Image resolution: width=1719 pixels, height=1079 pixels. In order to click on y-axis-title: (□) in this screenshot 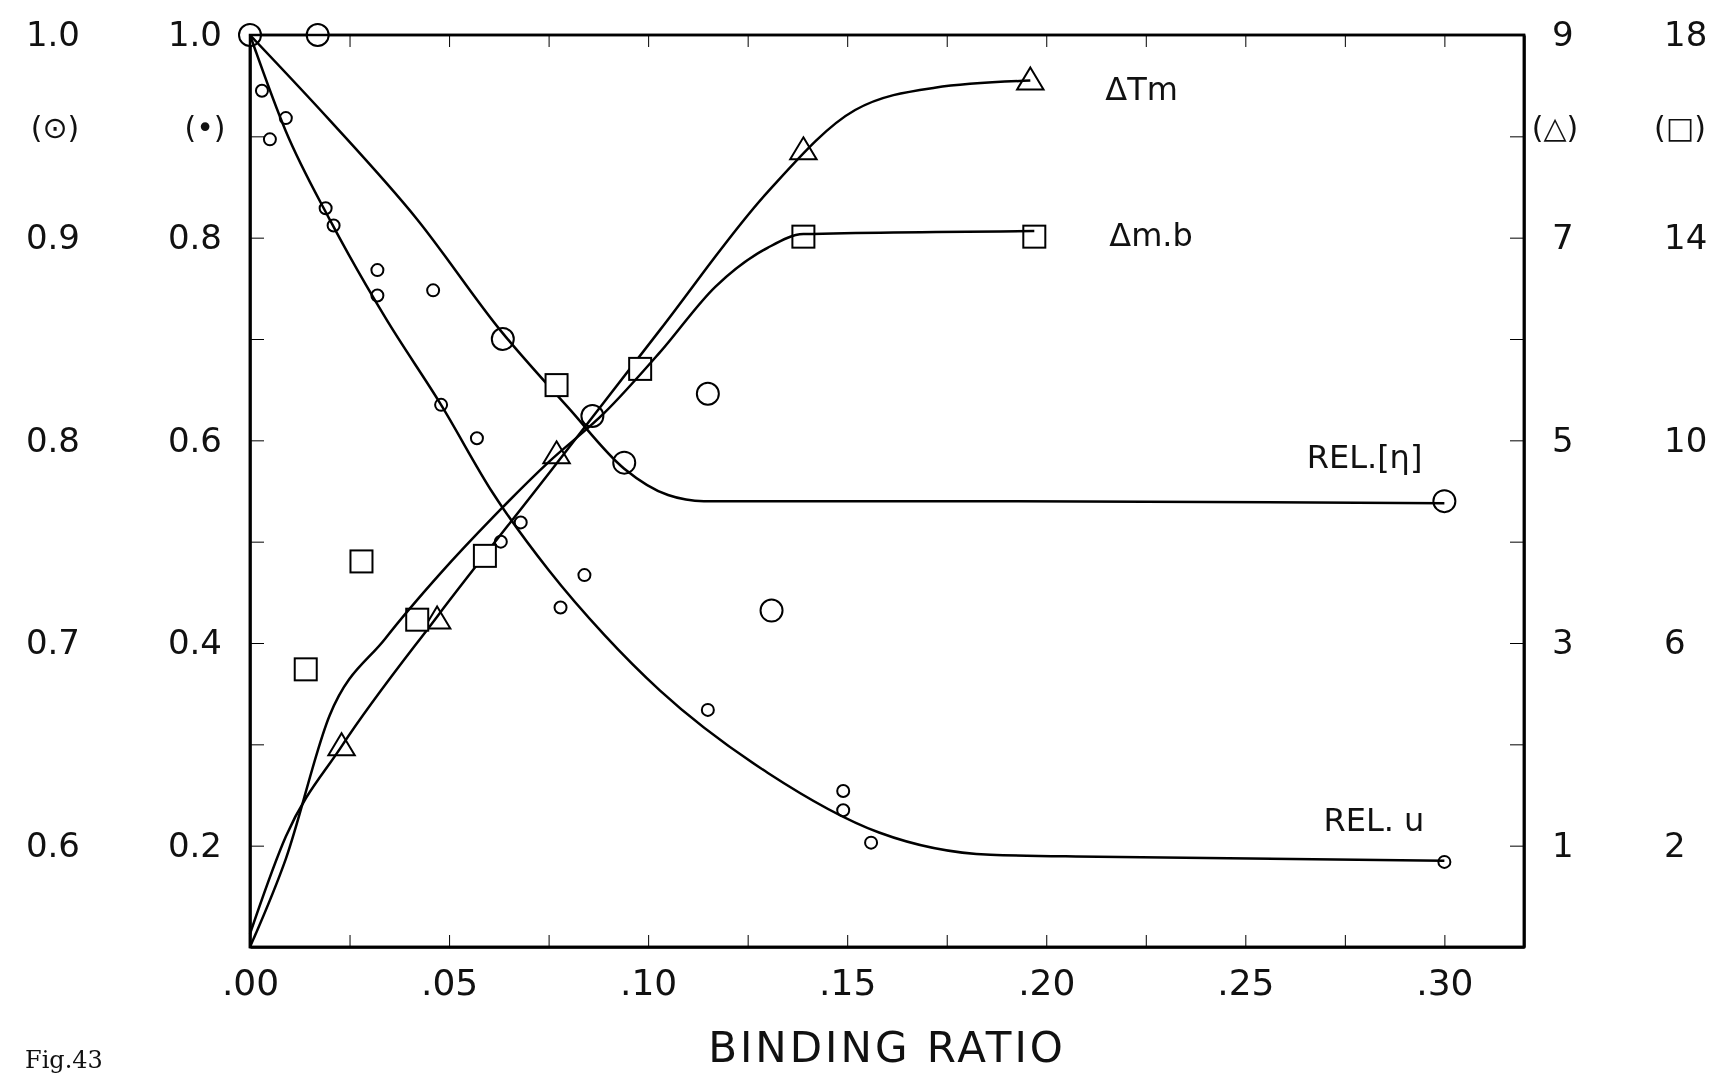, I will do `click(1680, 127)`.